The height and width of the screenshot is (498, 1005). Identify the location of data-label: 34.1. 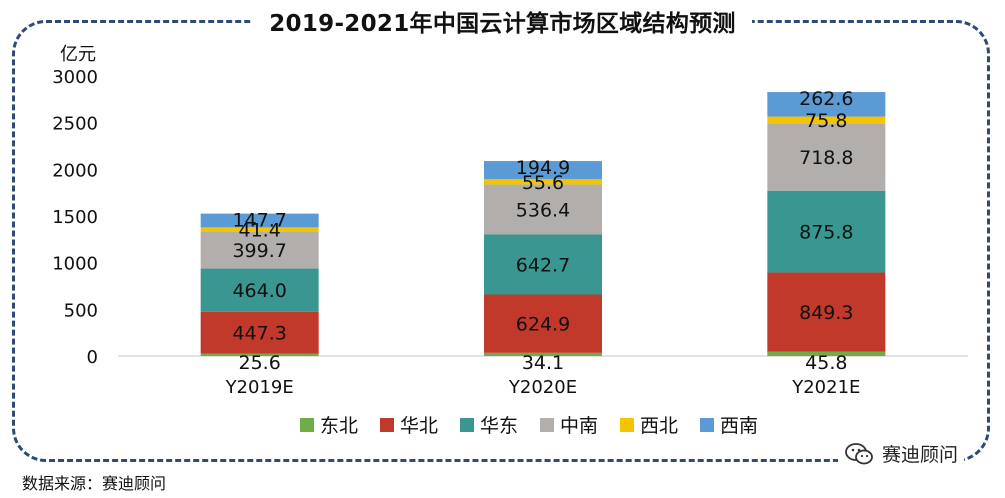
(543, 363).